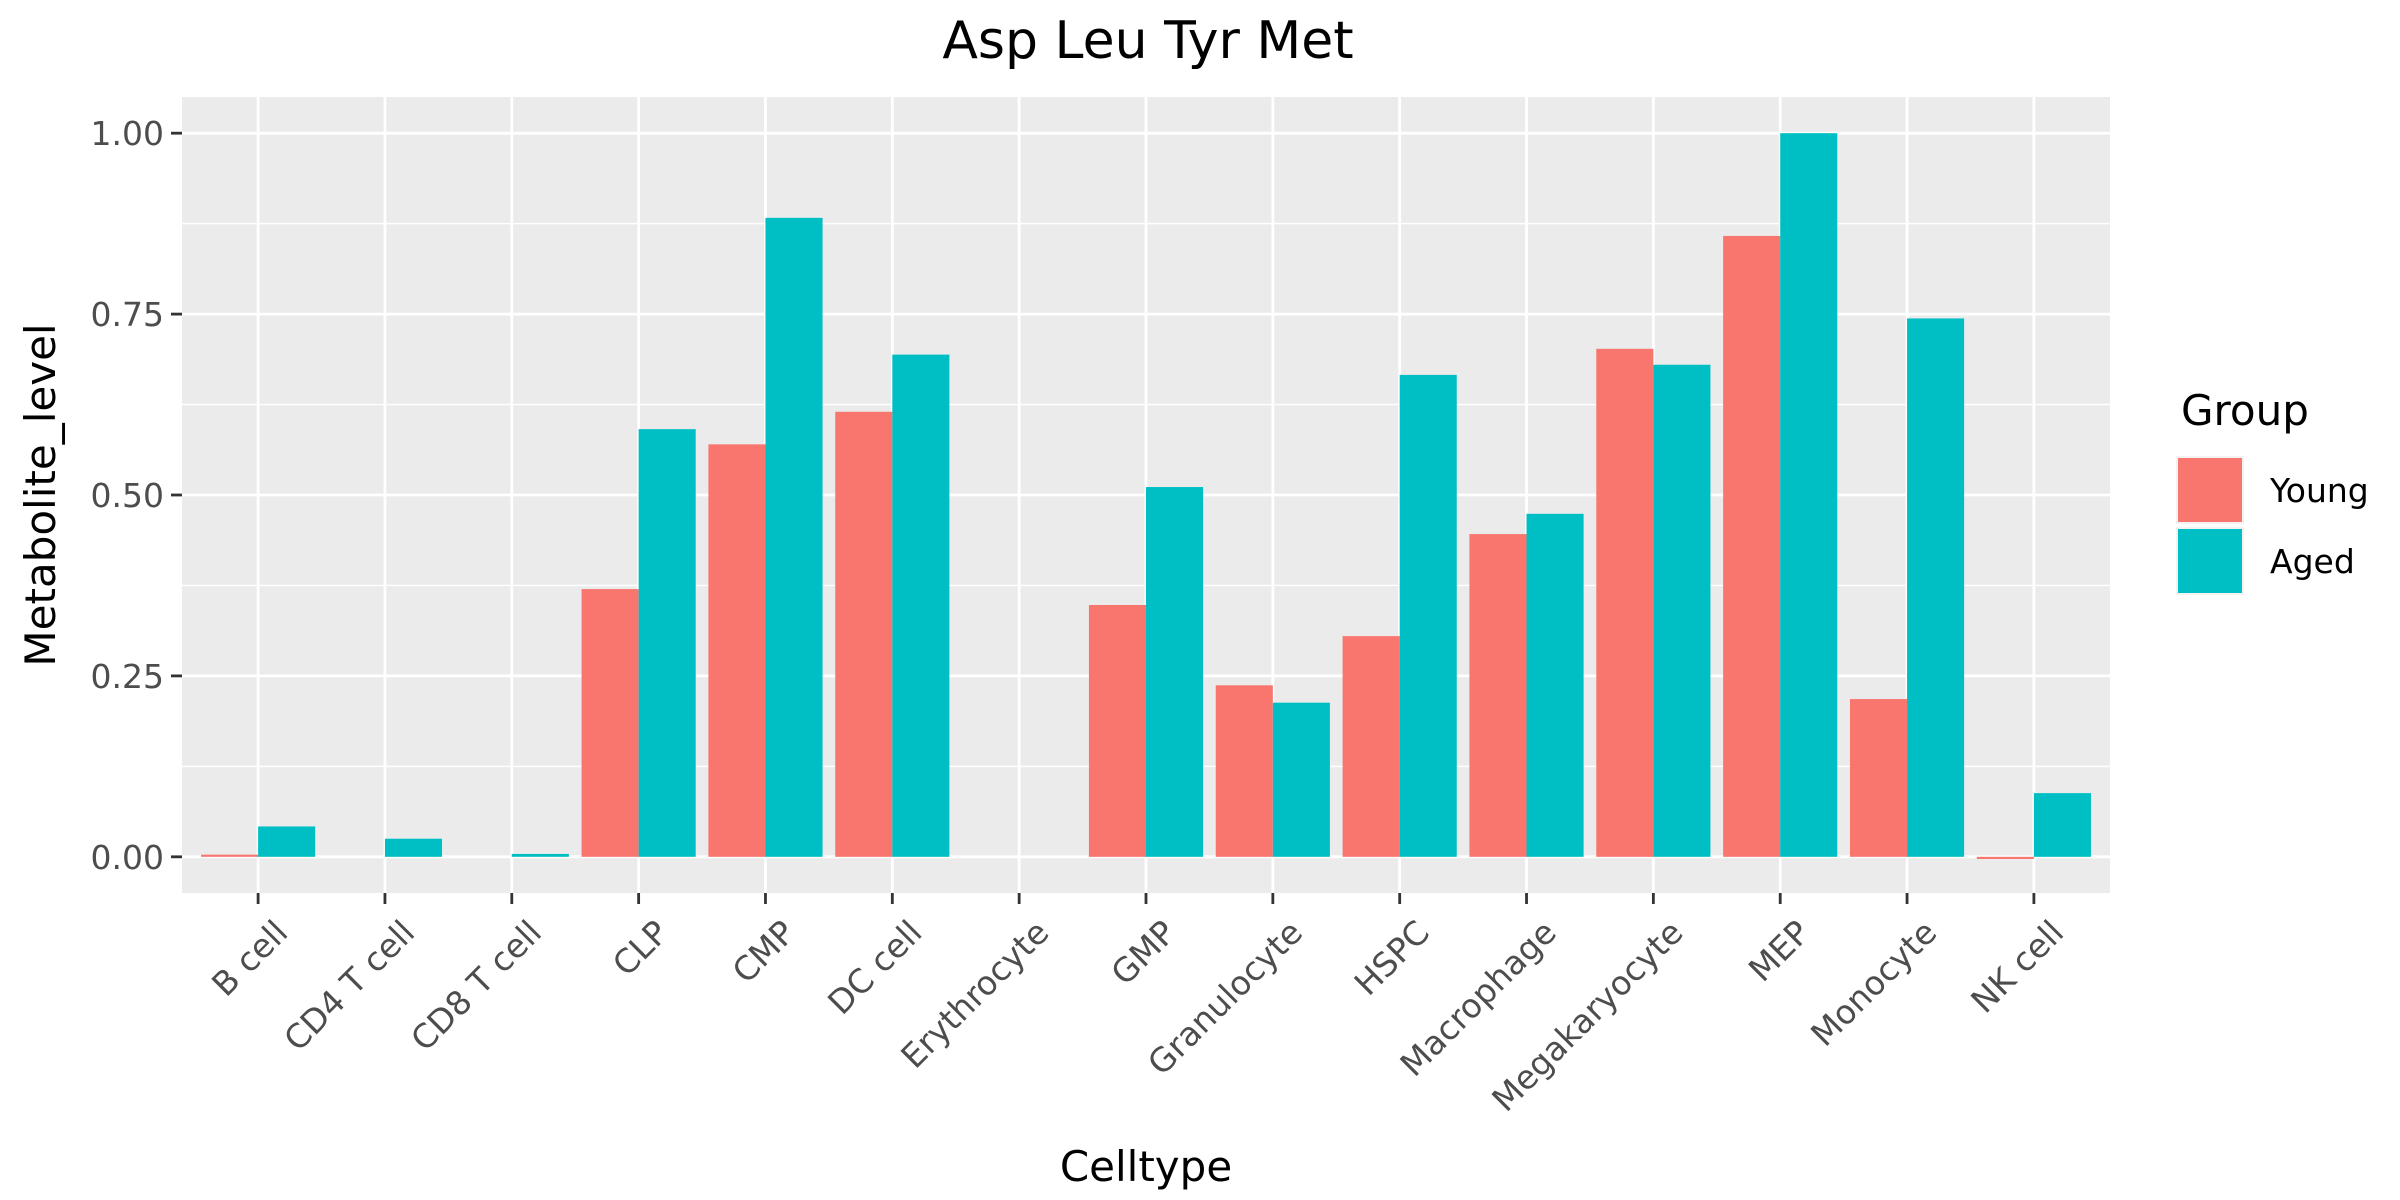 This screenshot has height=1200, width=2400. Describe the element at coordinates (2319, 490) in the screenshot. I see `legend-label-young: Young` at that location.